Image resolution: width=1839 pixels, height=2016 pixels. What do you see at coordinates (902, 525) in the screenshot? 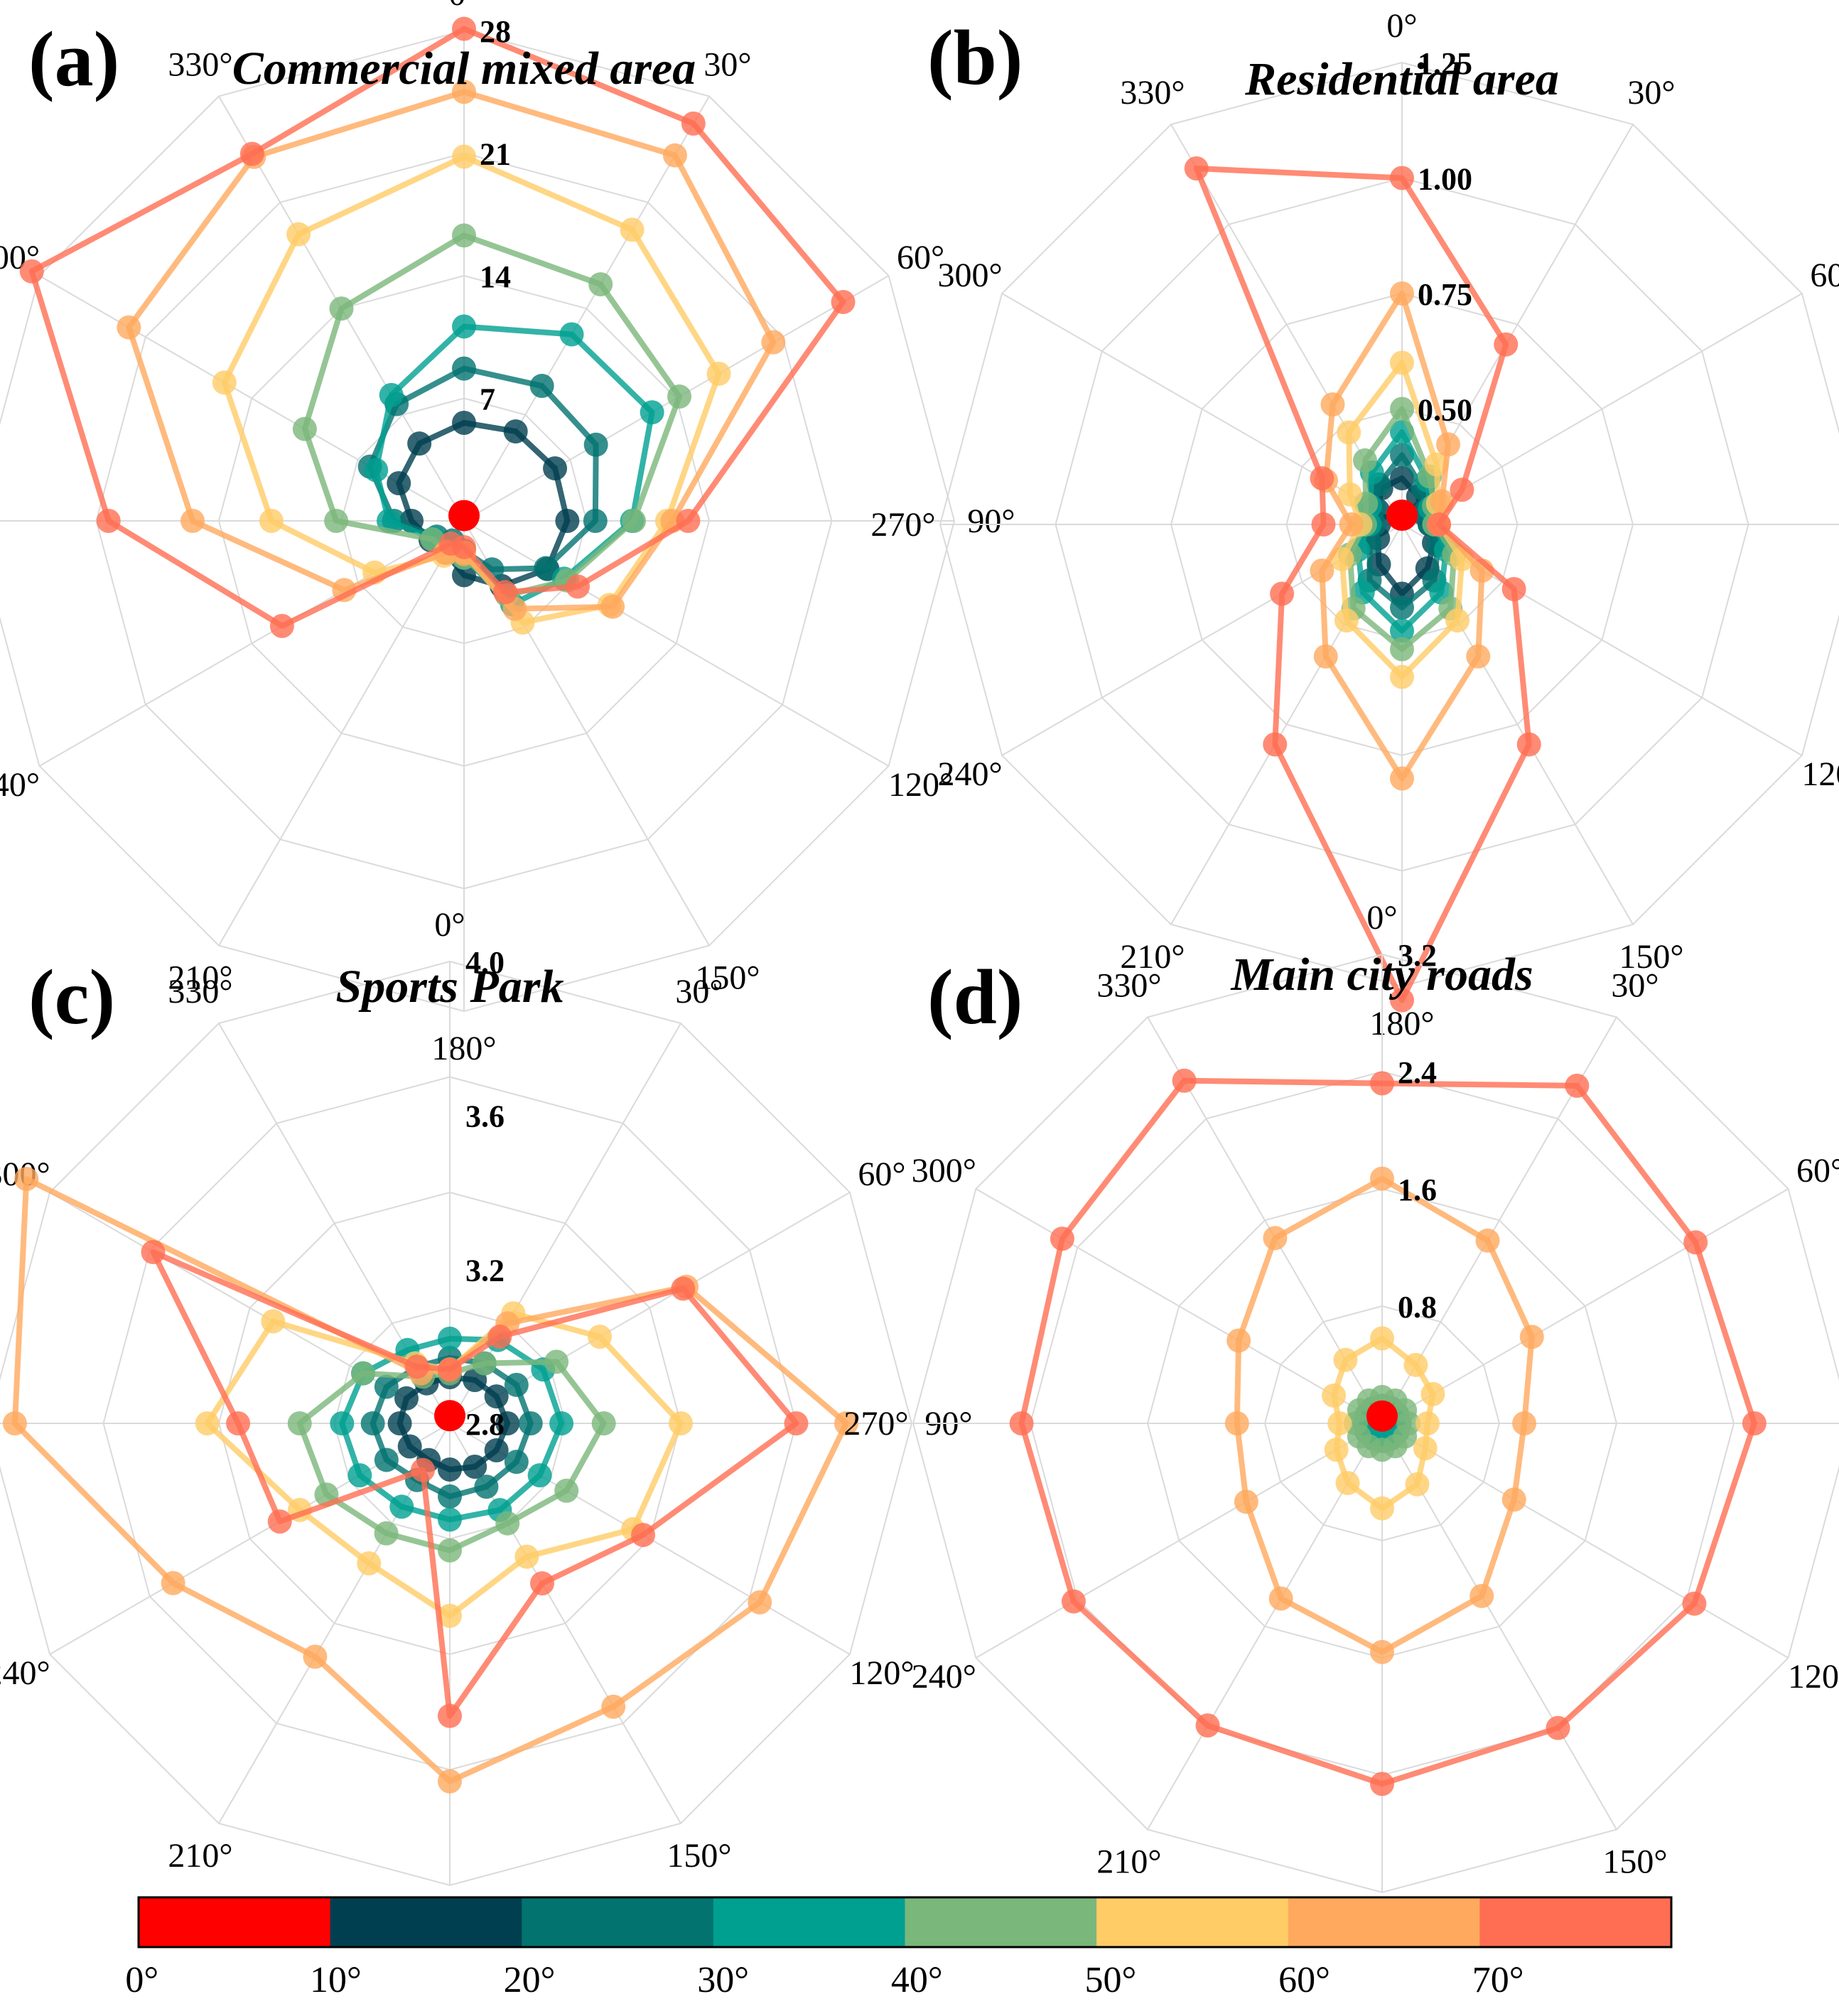
I see `angle-label: 270°` at bounding box center [902, 525].